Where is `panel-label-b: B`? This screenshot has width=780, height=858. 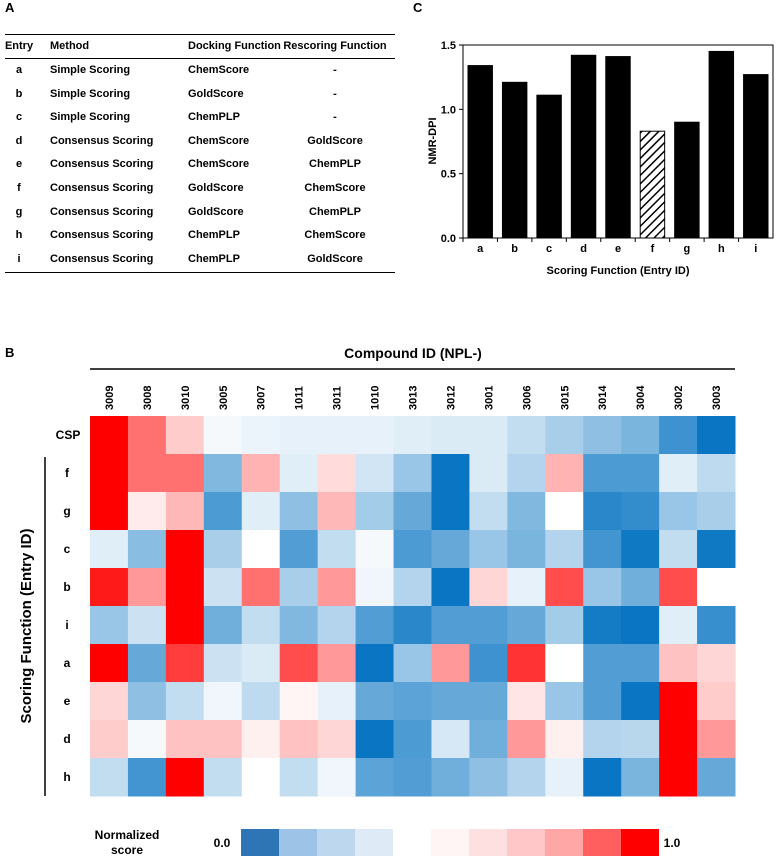
panel-label-b: B is located at coordinates (10, 352).